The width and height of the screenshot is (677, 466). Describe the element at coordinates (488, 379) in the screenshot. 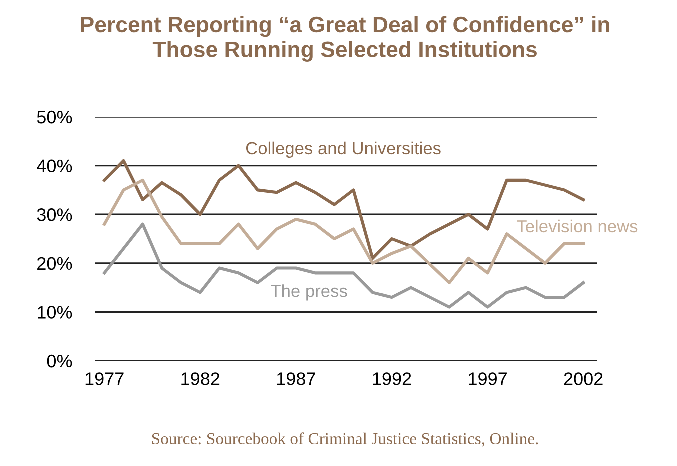

I see `x-tick-label: 1997` at that location.